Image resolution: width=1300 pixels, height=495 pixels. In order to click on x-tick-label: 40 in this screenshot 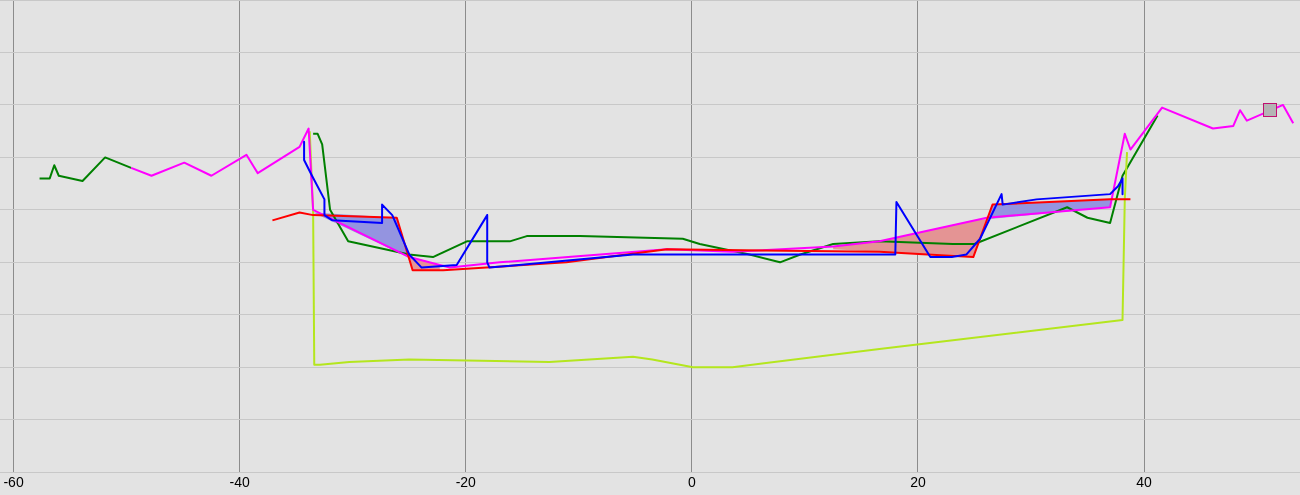, I will do `click(1144, 482)`.